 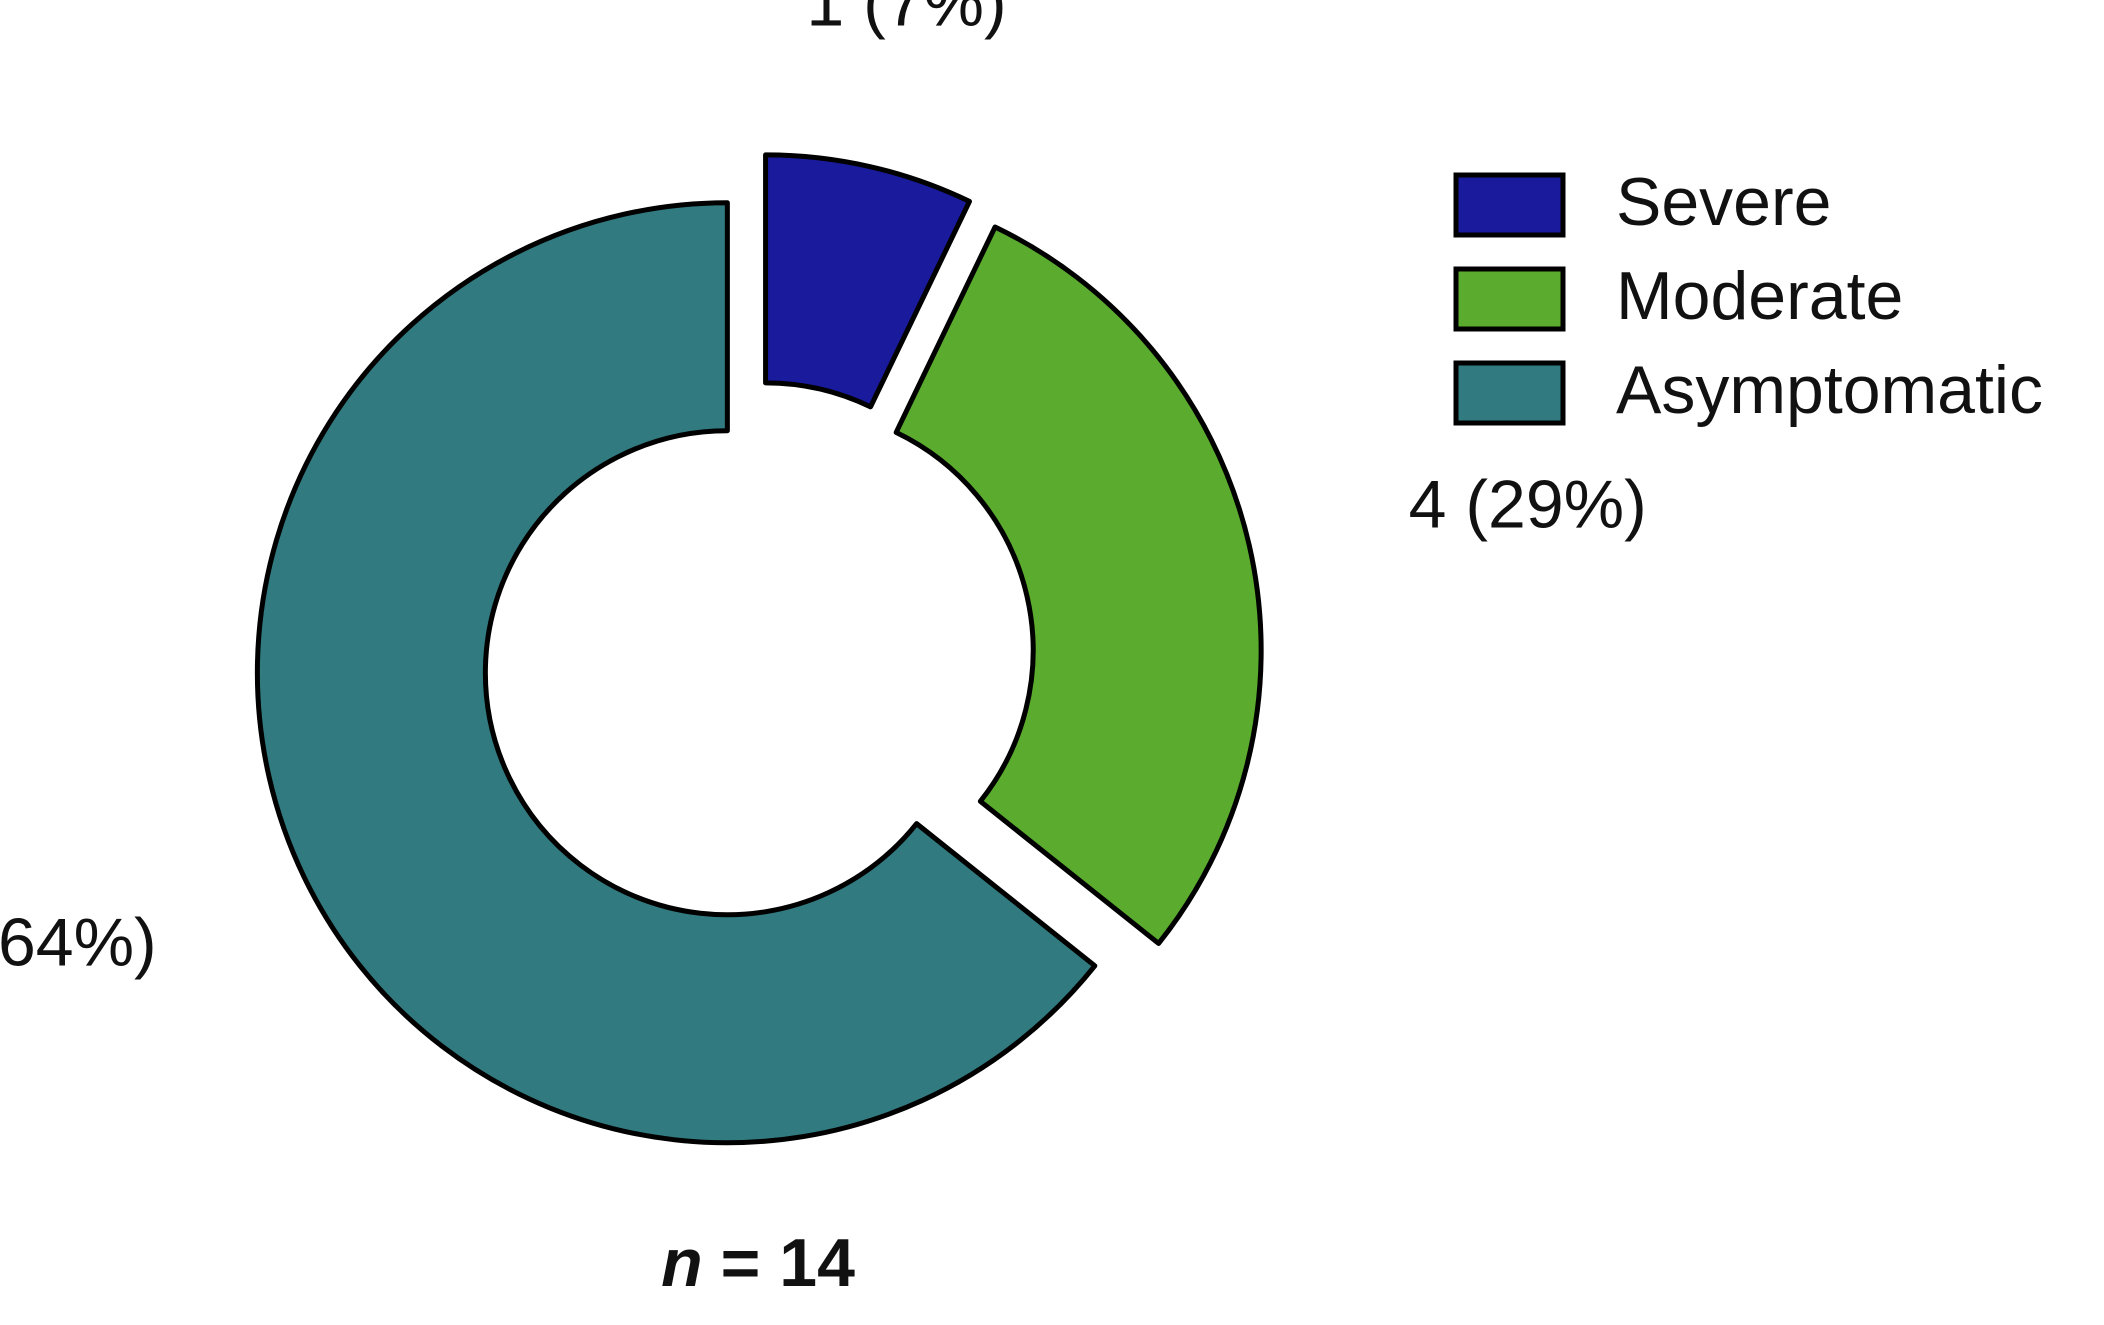 I want to click on annotation: n = 14, so click(x=758, y=1263).